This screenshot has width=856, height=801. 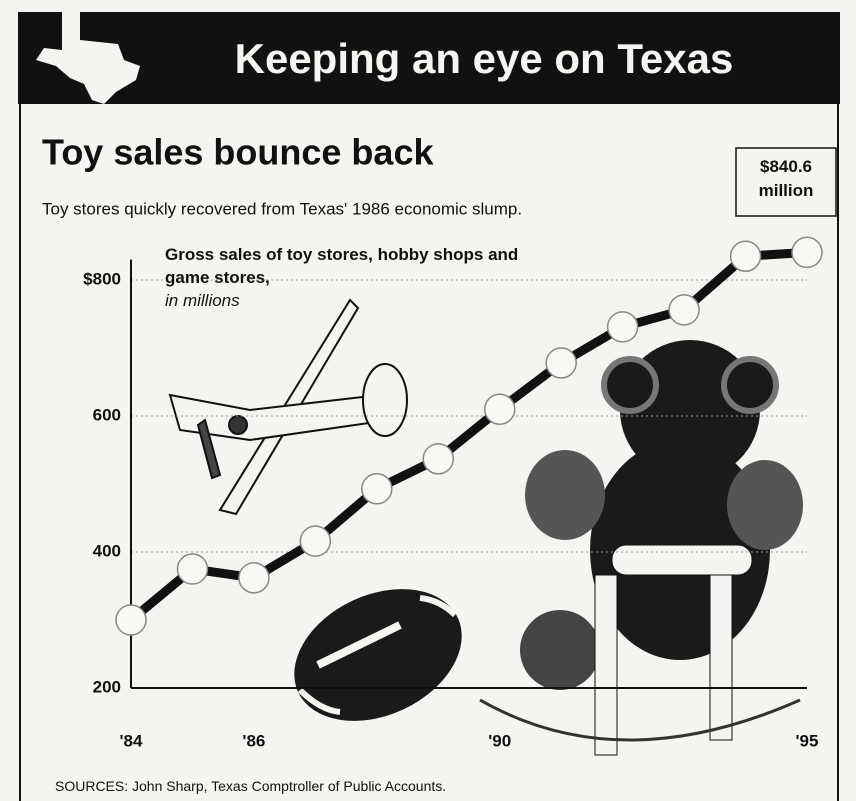 I want to click on y-axis-unit: in millions, so click(x=202, y=300).